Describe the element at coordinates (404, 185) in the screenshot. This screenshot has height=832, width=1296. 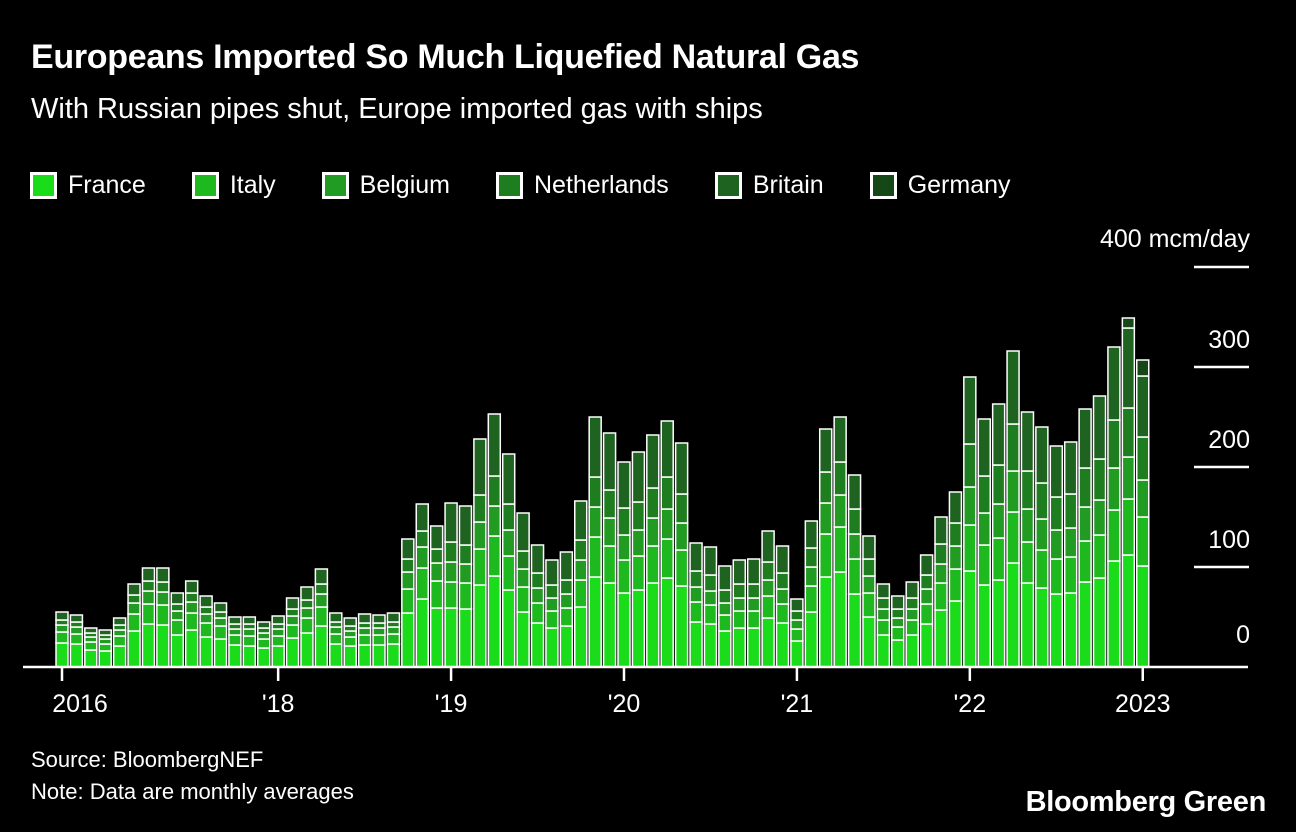
I see `legend-label-belgium: Belgium` at that location.